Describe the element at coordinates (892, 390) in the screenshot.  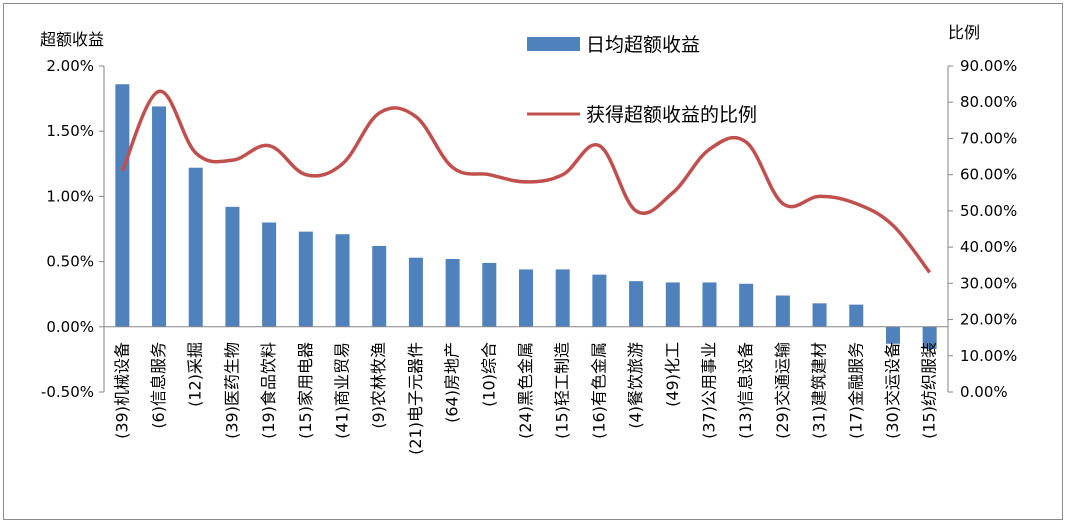
I see `category-label: (30)交运设备` at that location.